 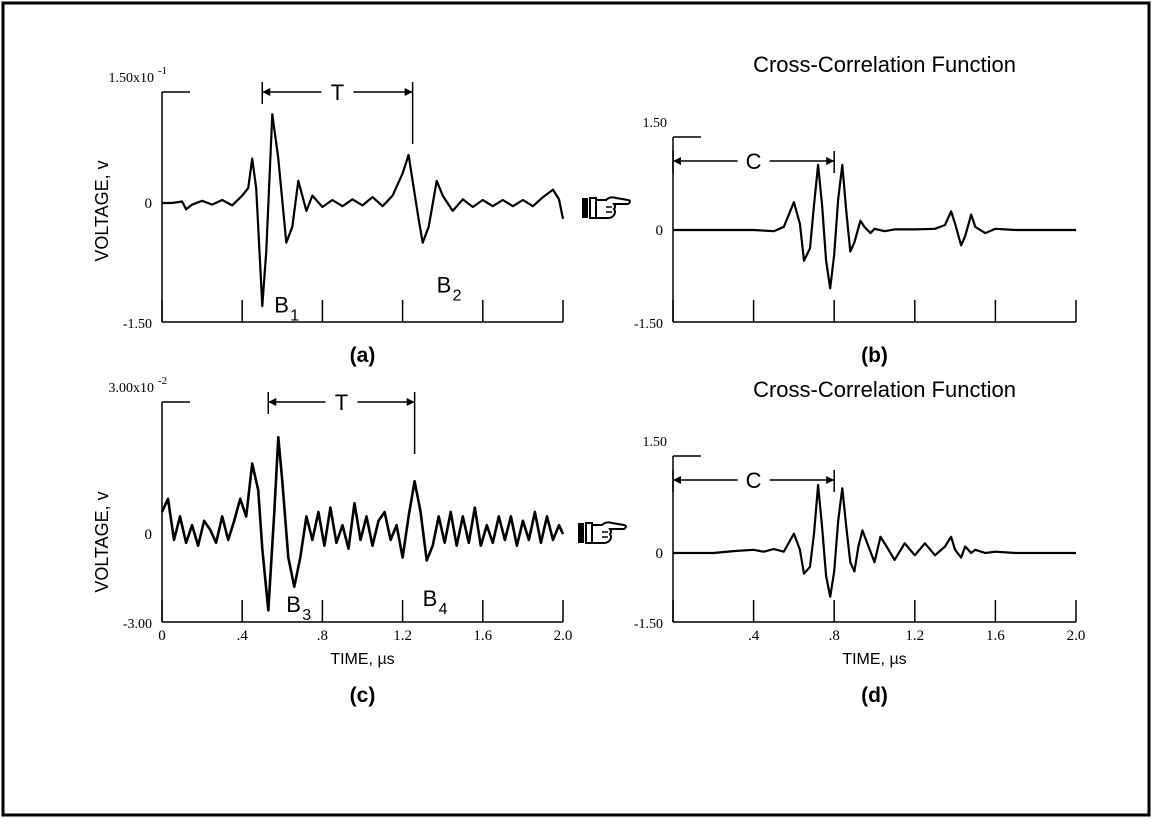 What do you see at coordinates (874, 355) in the screenshot?
I see `panel-label: (b)` at bounding box center [874, 355].